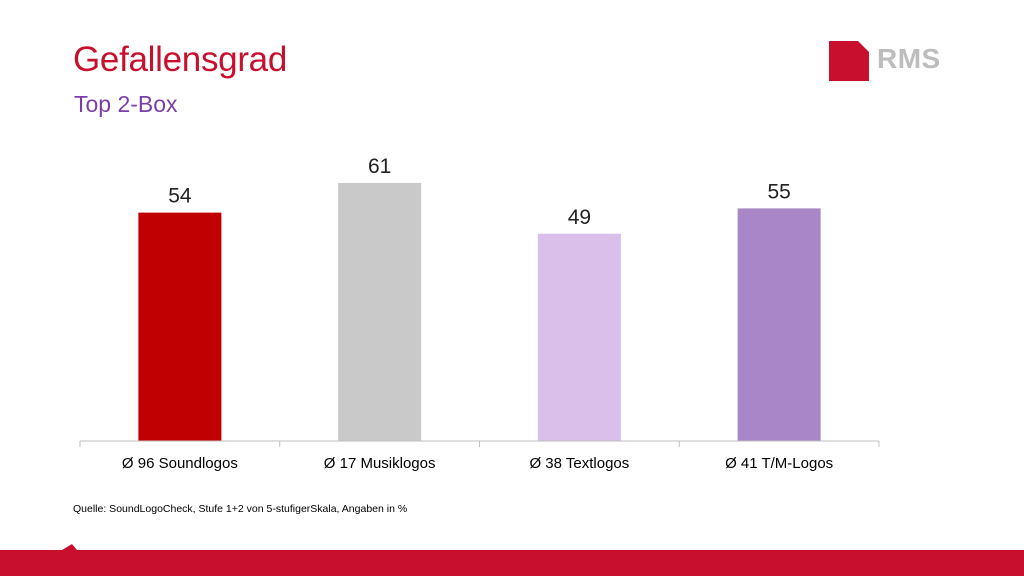 Image resolution: width=1024 pixels, height=576 pixels. What do you see at coordinates (579, 217) in the screenshot?
I see `data-label: 49` at bounding box center [579, 217].